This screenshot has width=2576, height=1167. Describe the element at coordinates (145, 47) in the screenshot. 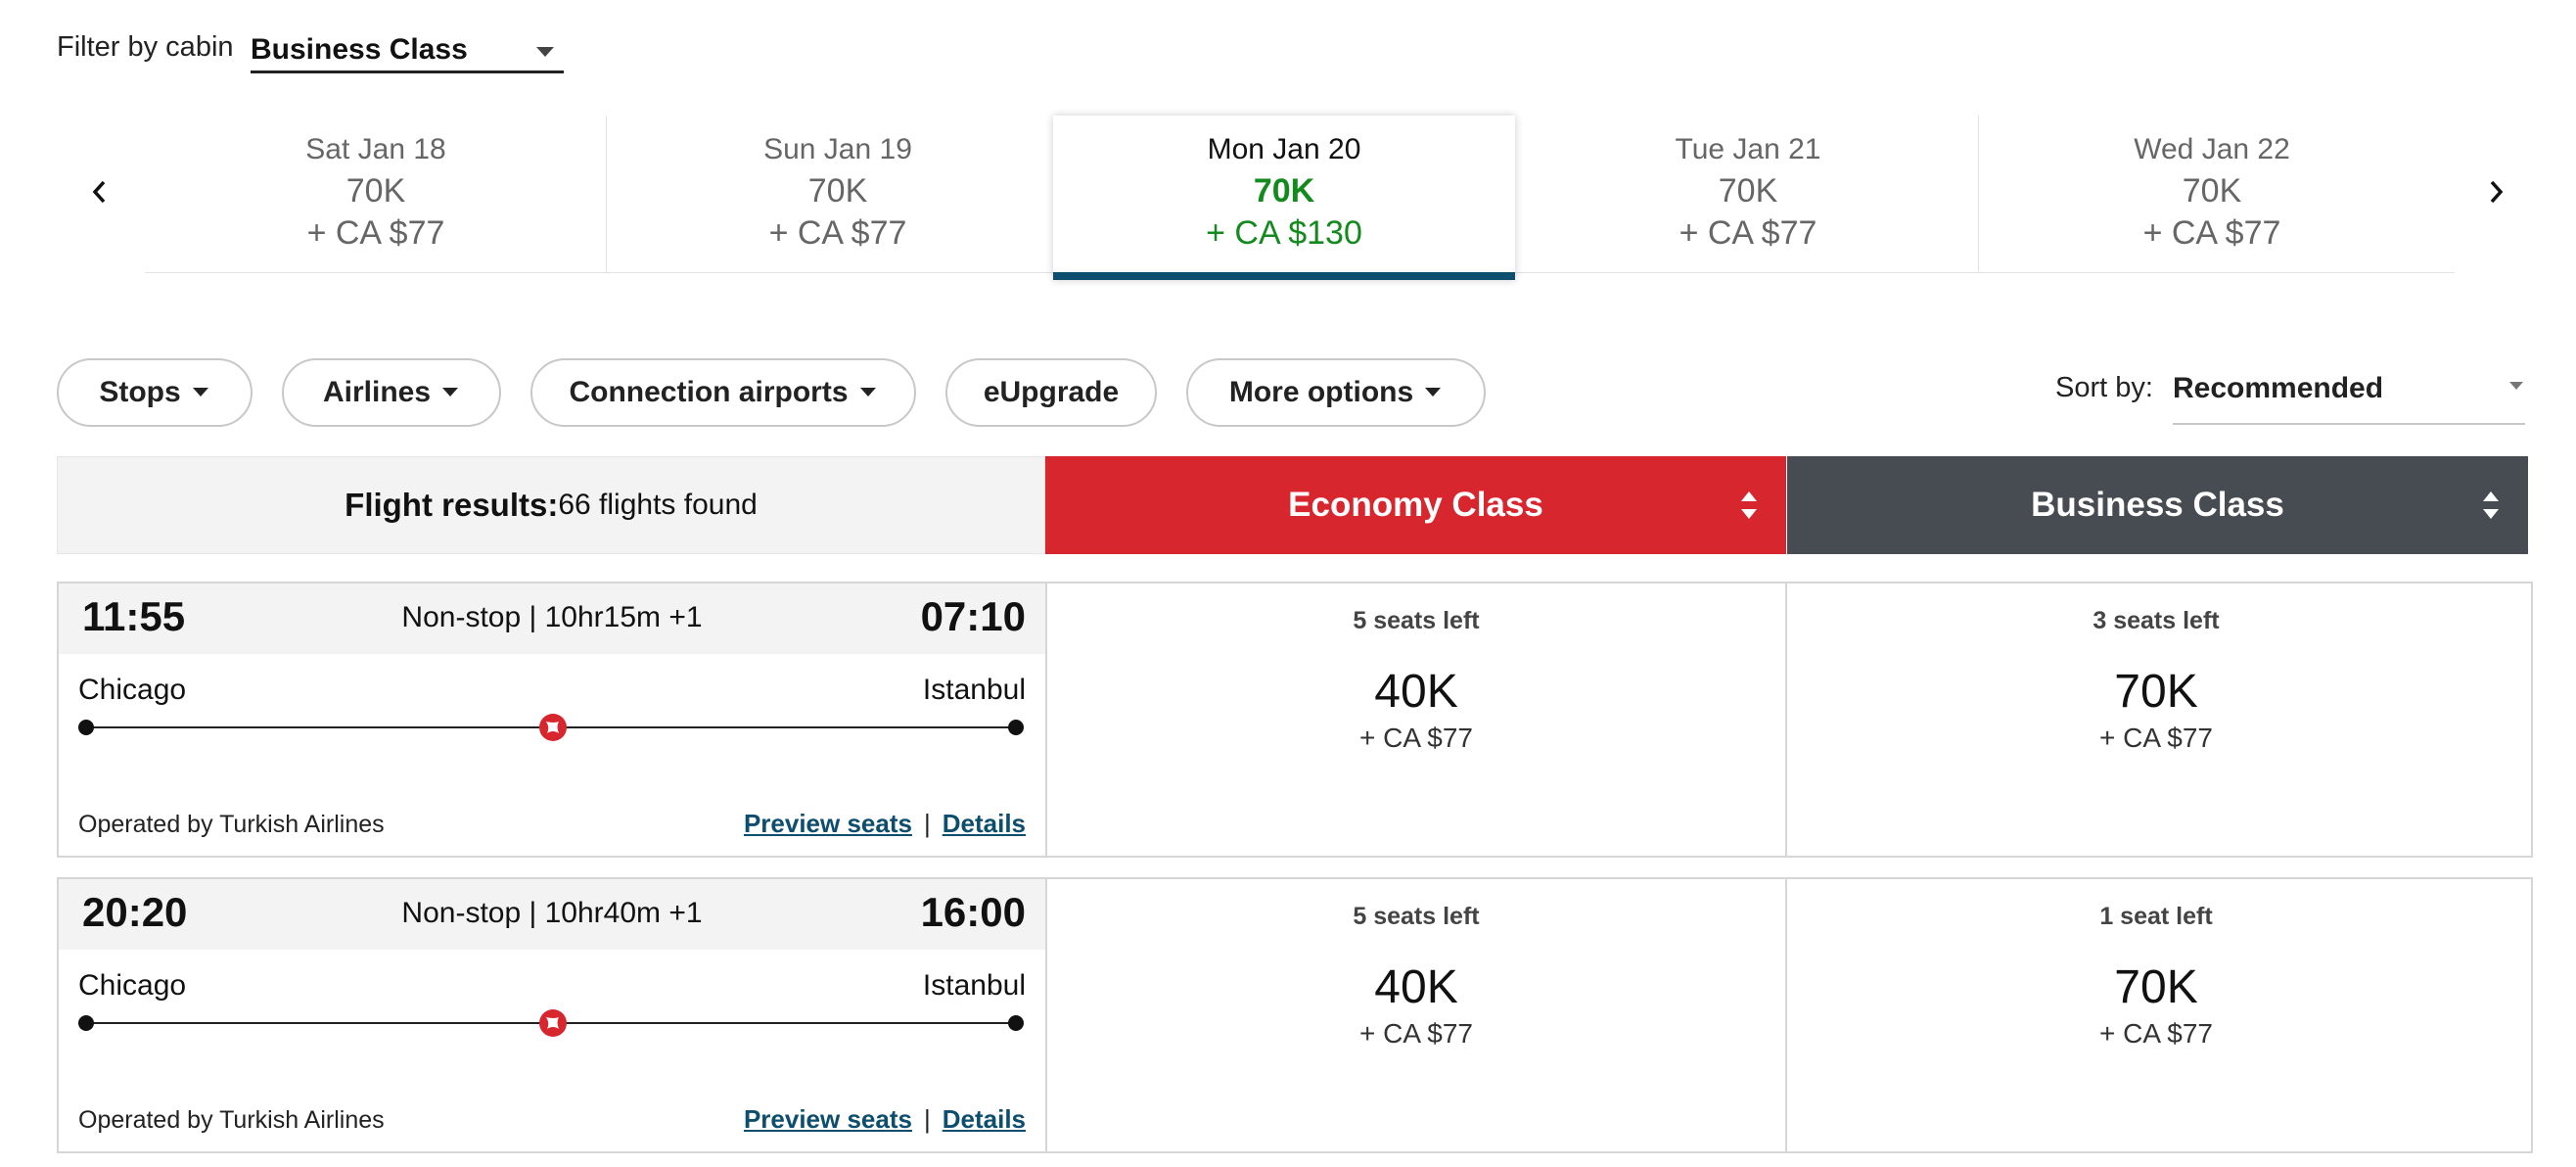

I see `cabin-filter-label: Filter by cabin` at that location.